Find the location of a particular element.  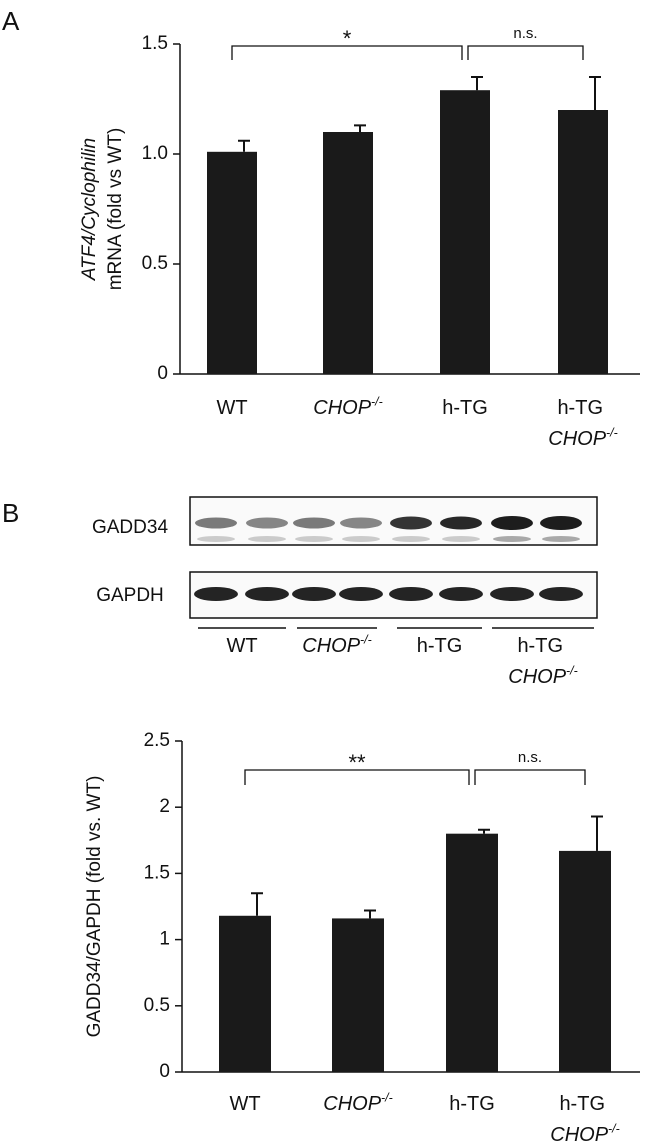

y-tick-label: 2.5 is located at coordinates (157, 740).